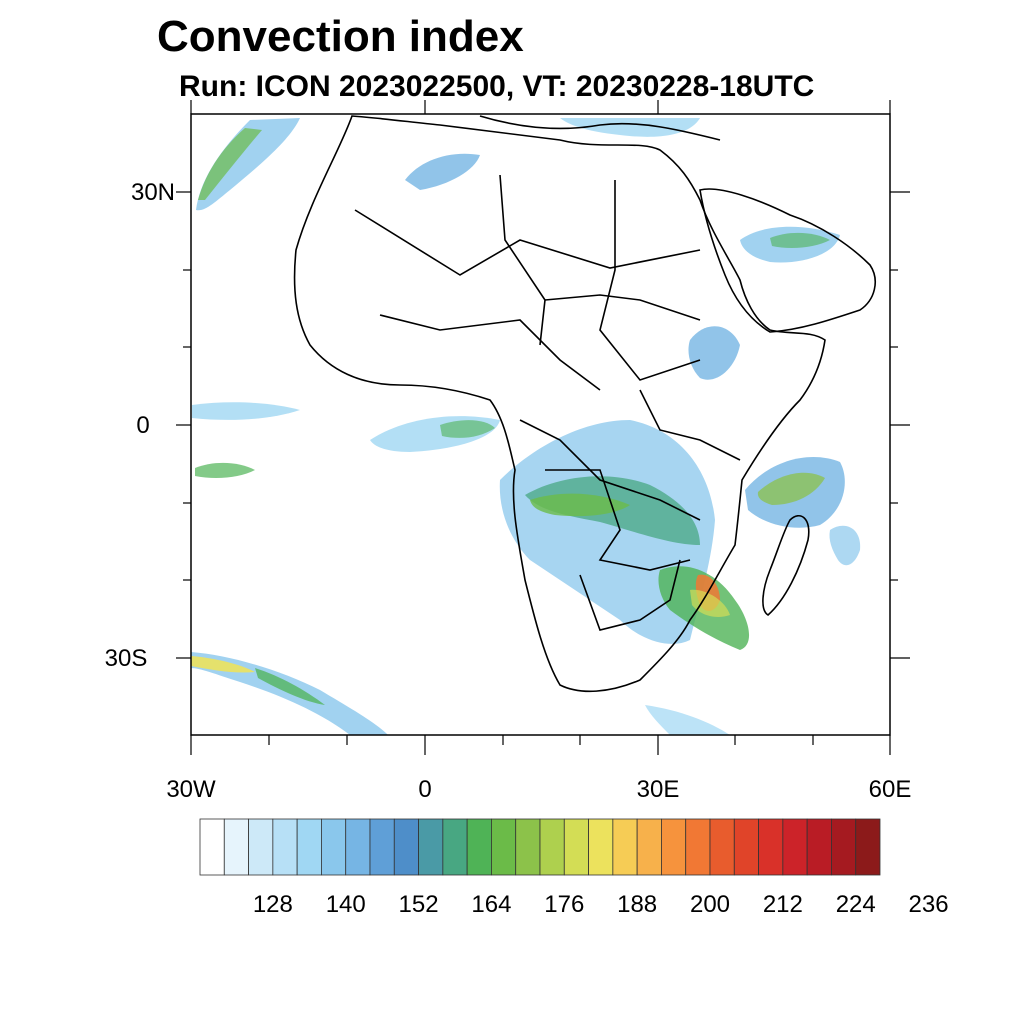  I want to click on field-med-east, so click(630, 127).